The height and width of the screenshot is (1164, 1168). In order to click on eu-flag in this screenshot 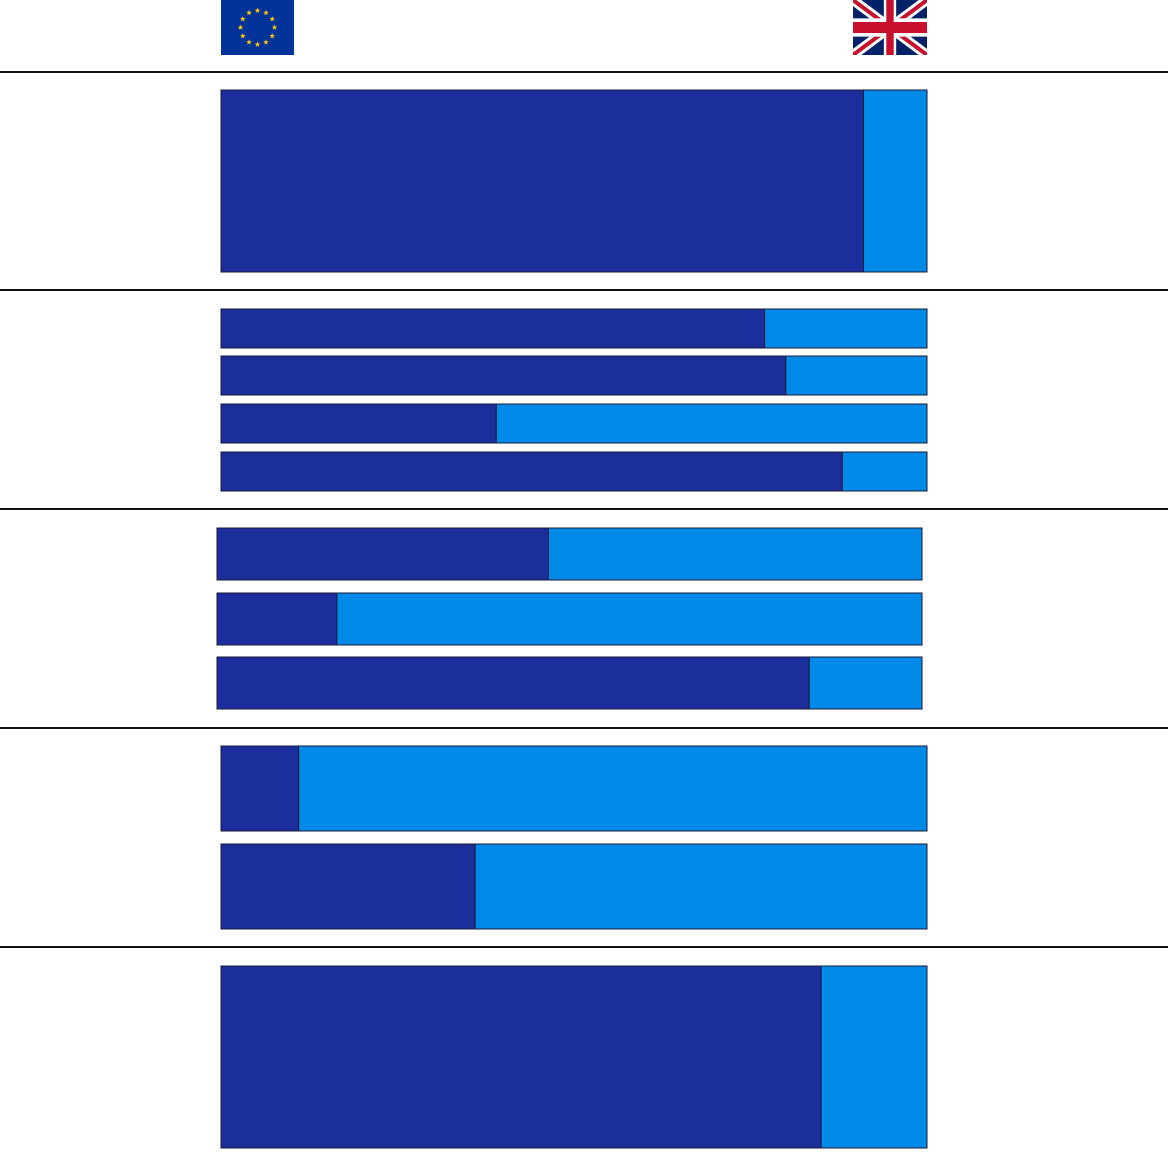, I will do `click(257, 27)`.